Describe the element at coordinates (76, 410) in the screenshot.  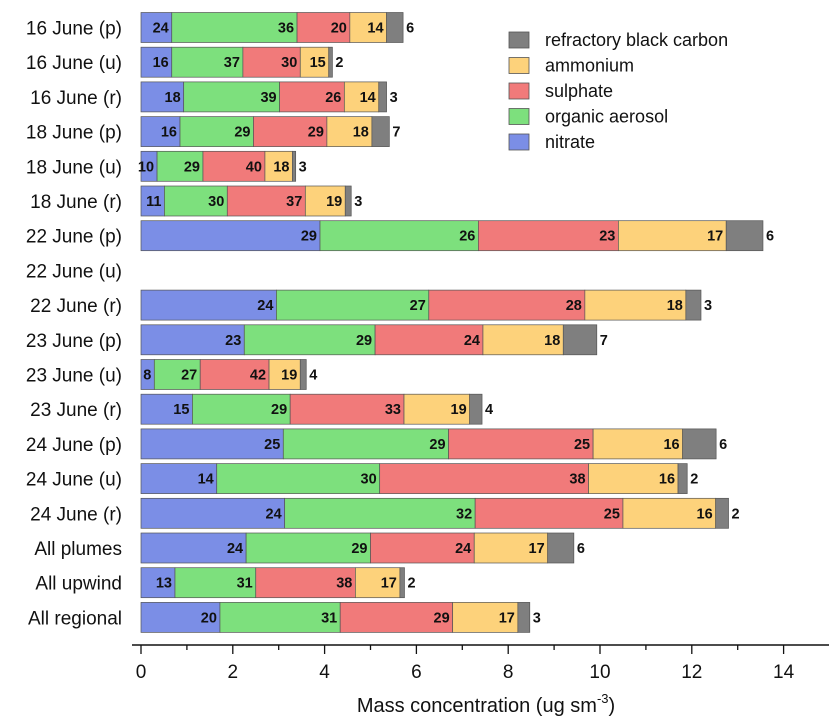
I see `category-label-23-june-r: 23 June (r)` at that location.